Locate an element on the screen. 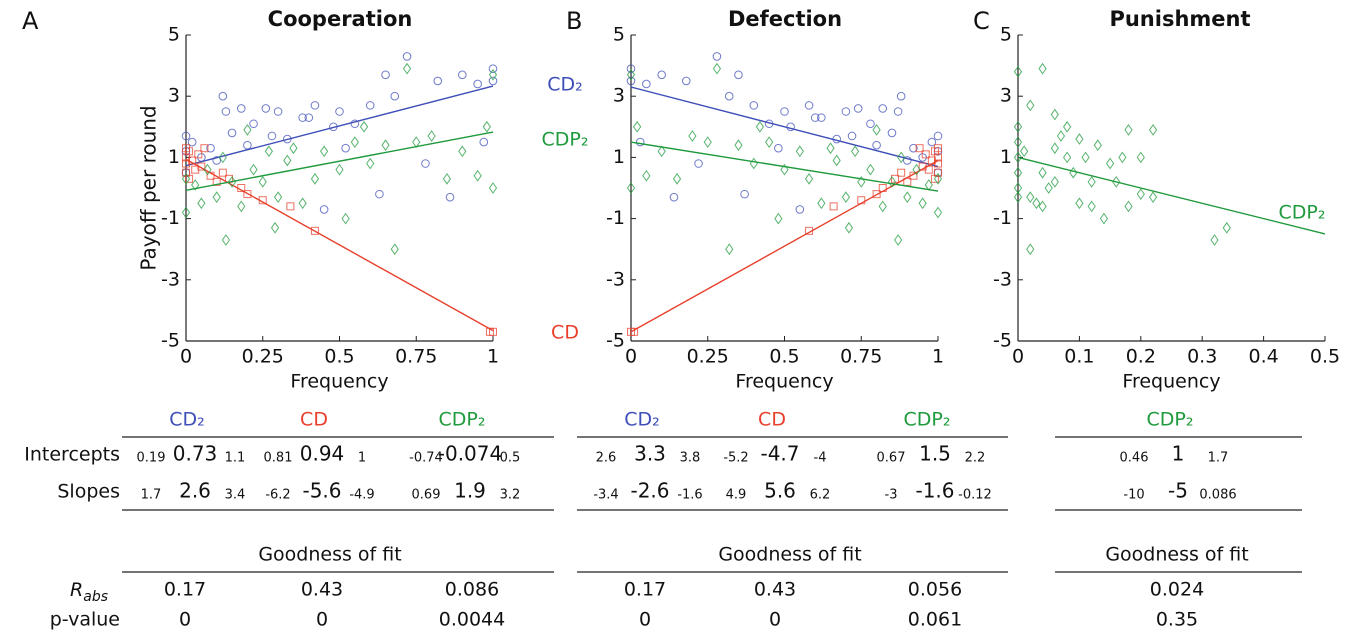 The width and height of the screenshot is (1355, 634). y-tick-label: 5 is located at coordinates (619, 35).